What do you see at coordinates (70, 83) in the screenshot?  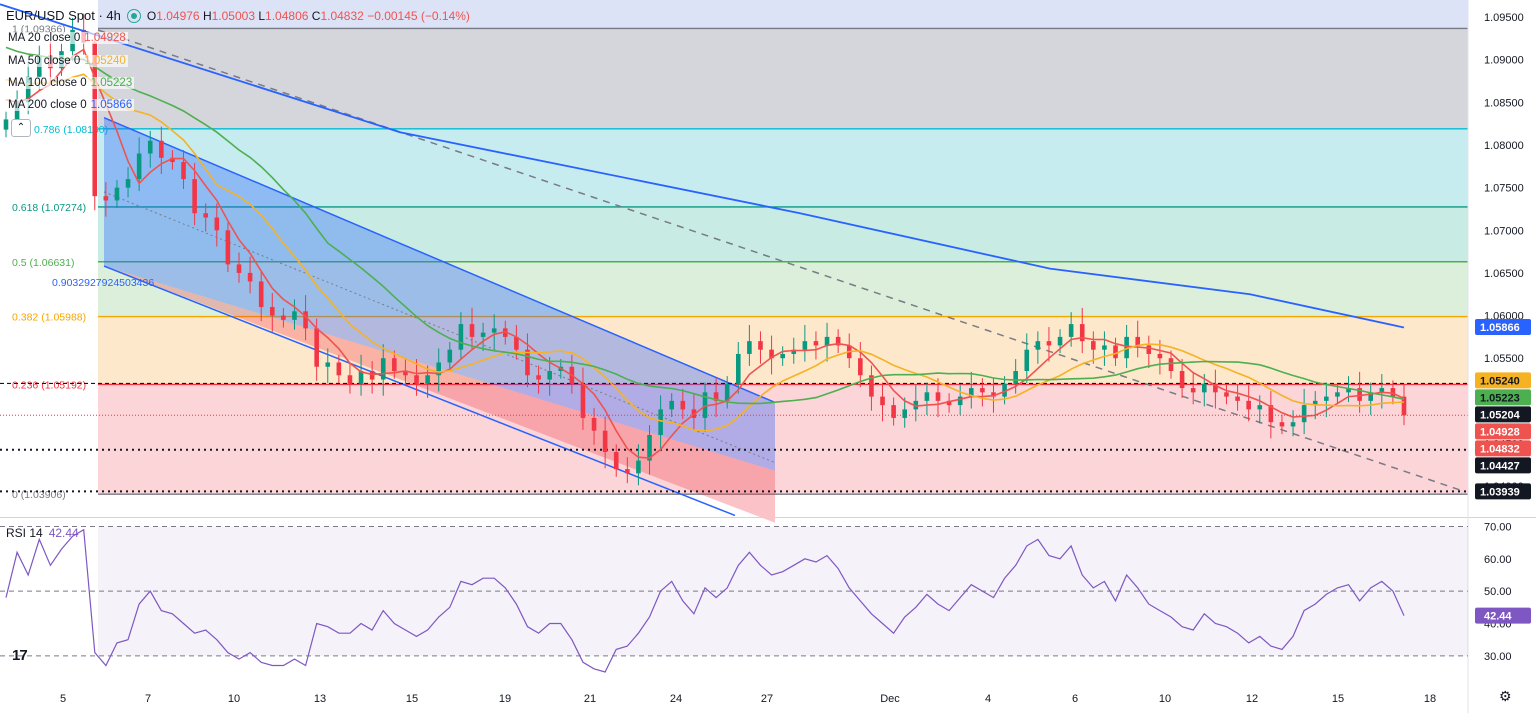 I see `ma100-legend: MA 100 close 0 1.05223` at bounding box center [70, 83].